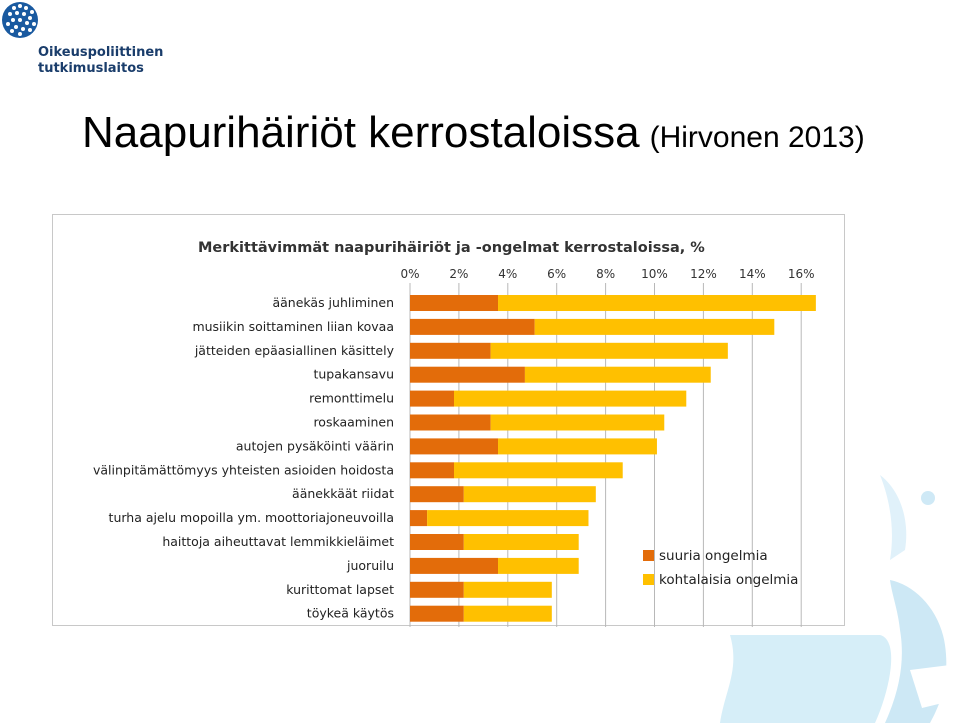  I want to click on x-tick-label: 16%, so click(801, 274).